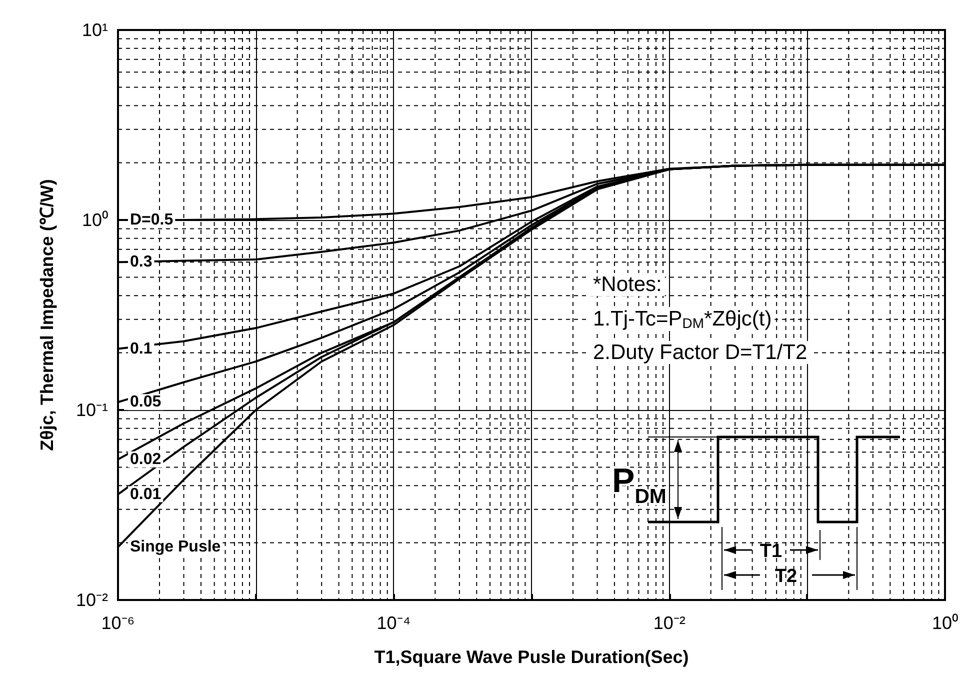 This screenshot has height=690, width=971. I want to click on series-label: 0.02, so click(146, 459).